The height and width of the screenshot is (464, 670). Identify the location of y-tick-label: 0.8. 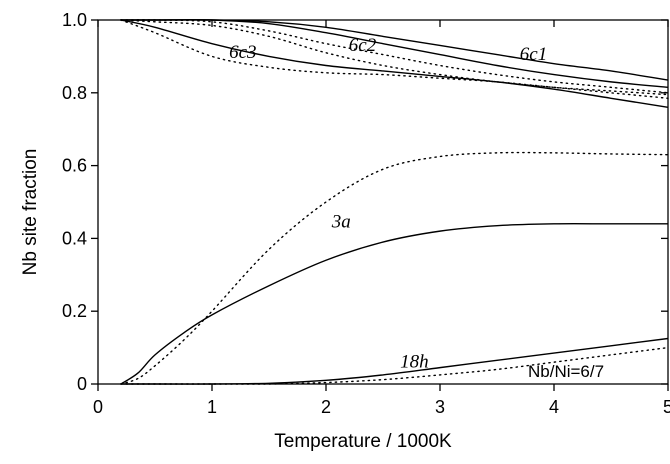
(74, 93).